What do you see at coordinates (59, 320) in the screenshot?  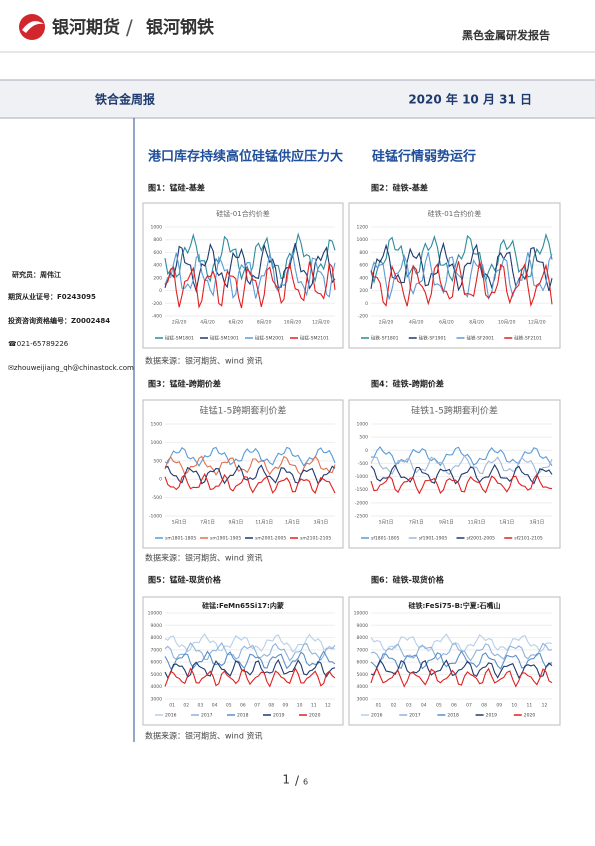 I see `sidebar-info: 投资咨询资格编号：Z0002484` at bounding box center [59, 320].